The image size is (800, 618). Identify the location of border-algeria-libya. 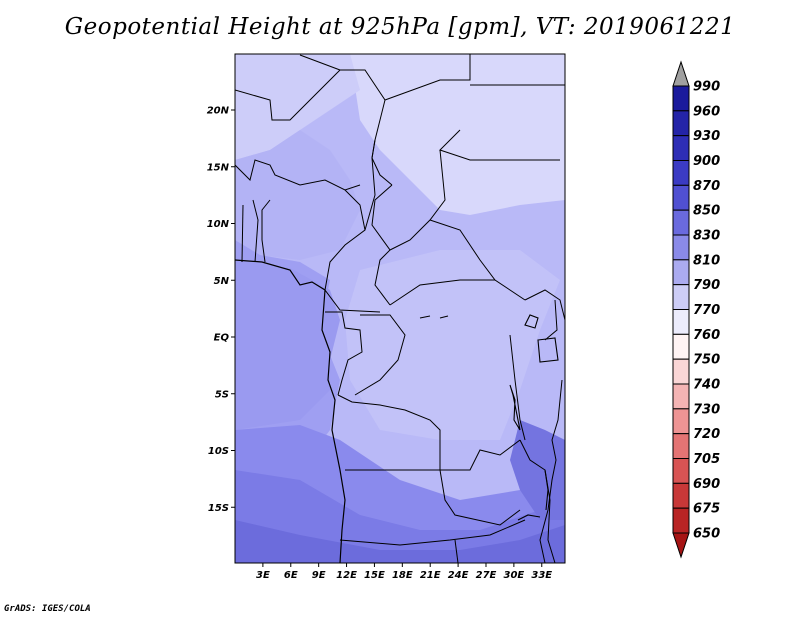
(320, 62).